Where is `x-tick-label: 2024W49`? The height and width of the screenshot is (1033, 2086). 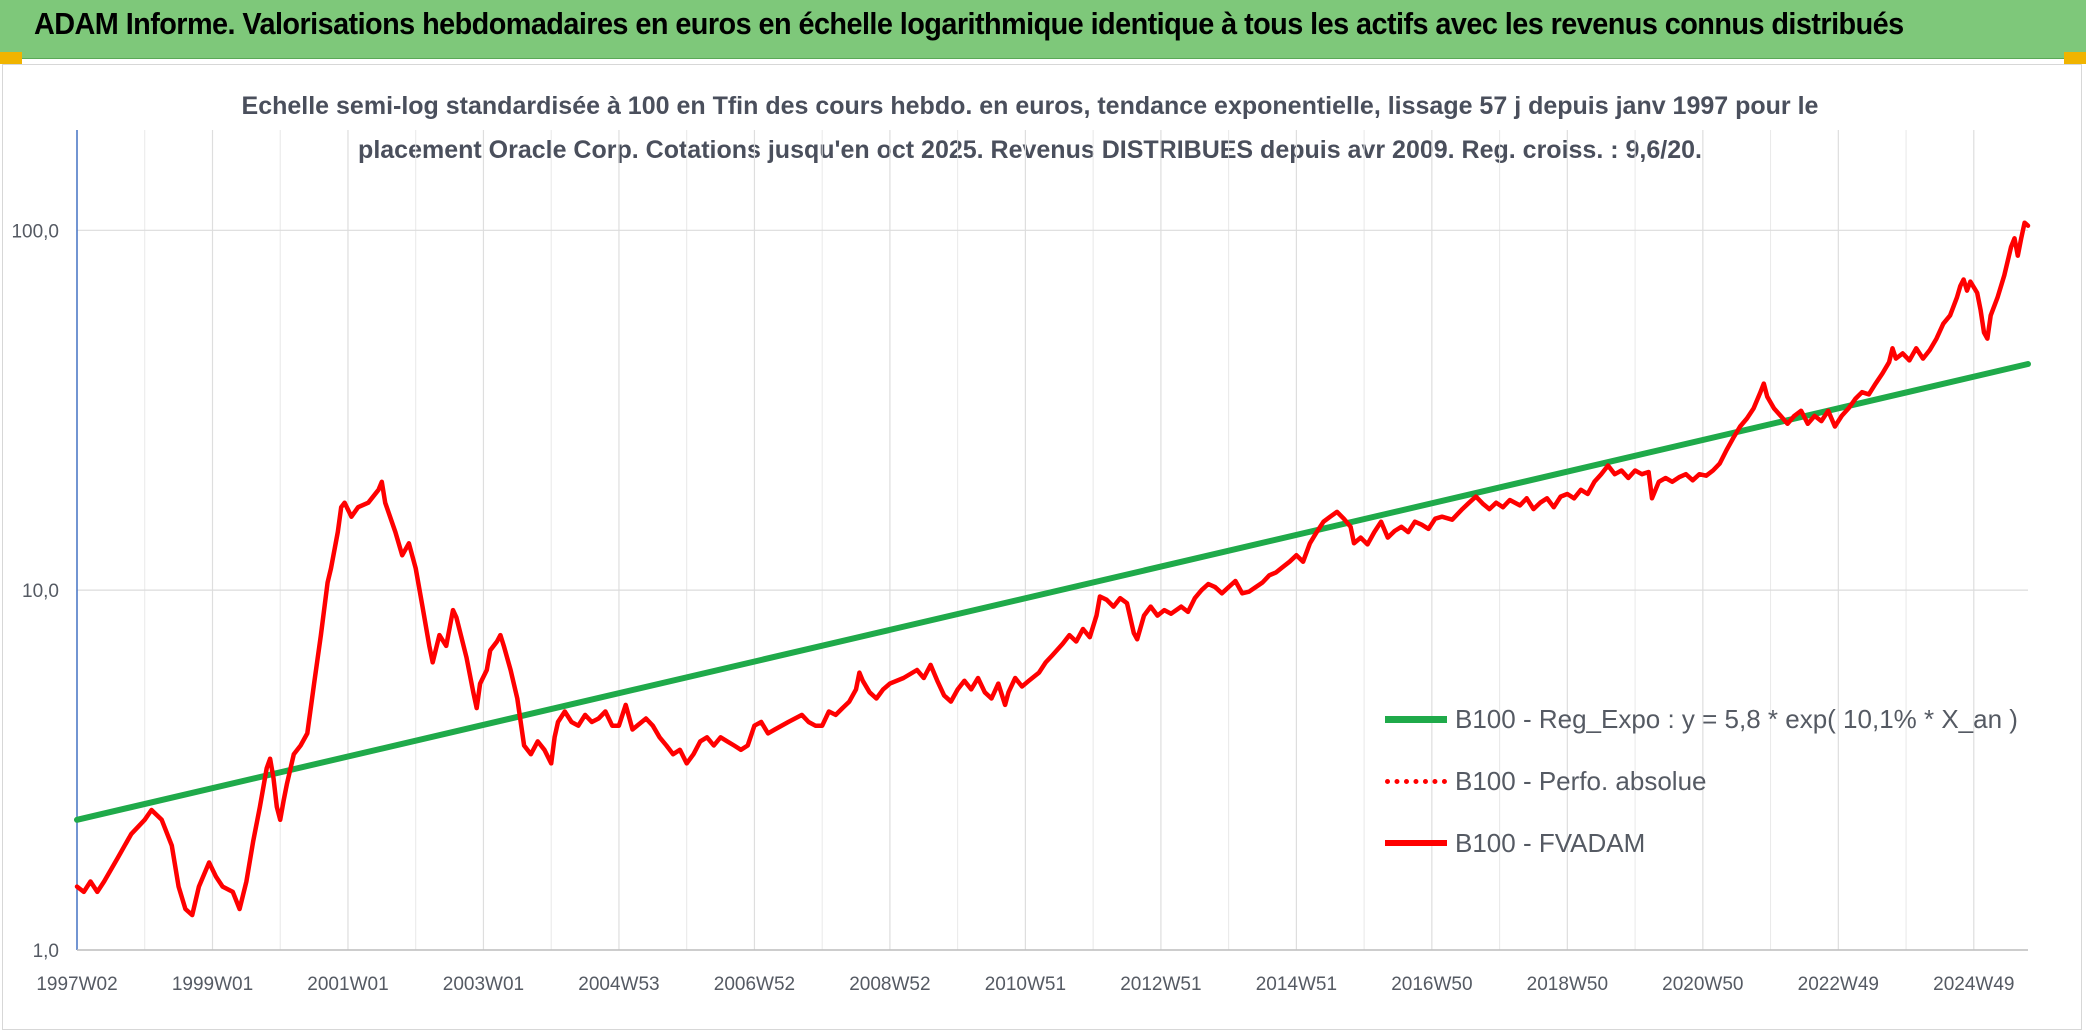 x-tick-label: 2024W49 is located at coordinates (1973, 984).